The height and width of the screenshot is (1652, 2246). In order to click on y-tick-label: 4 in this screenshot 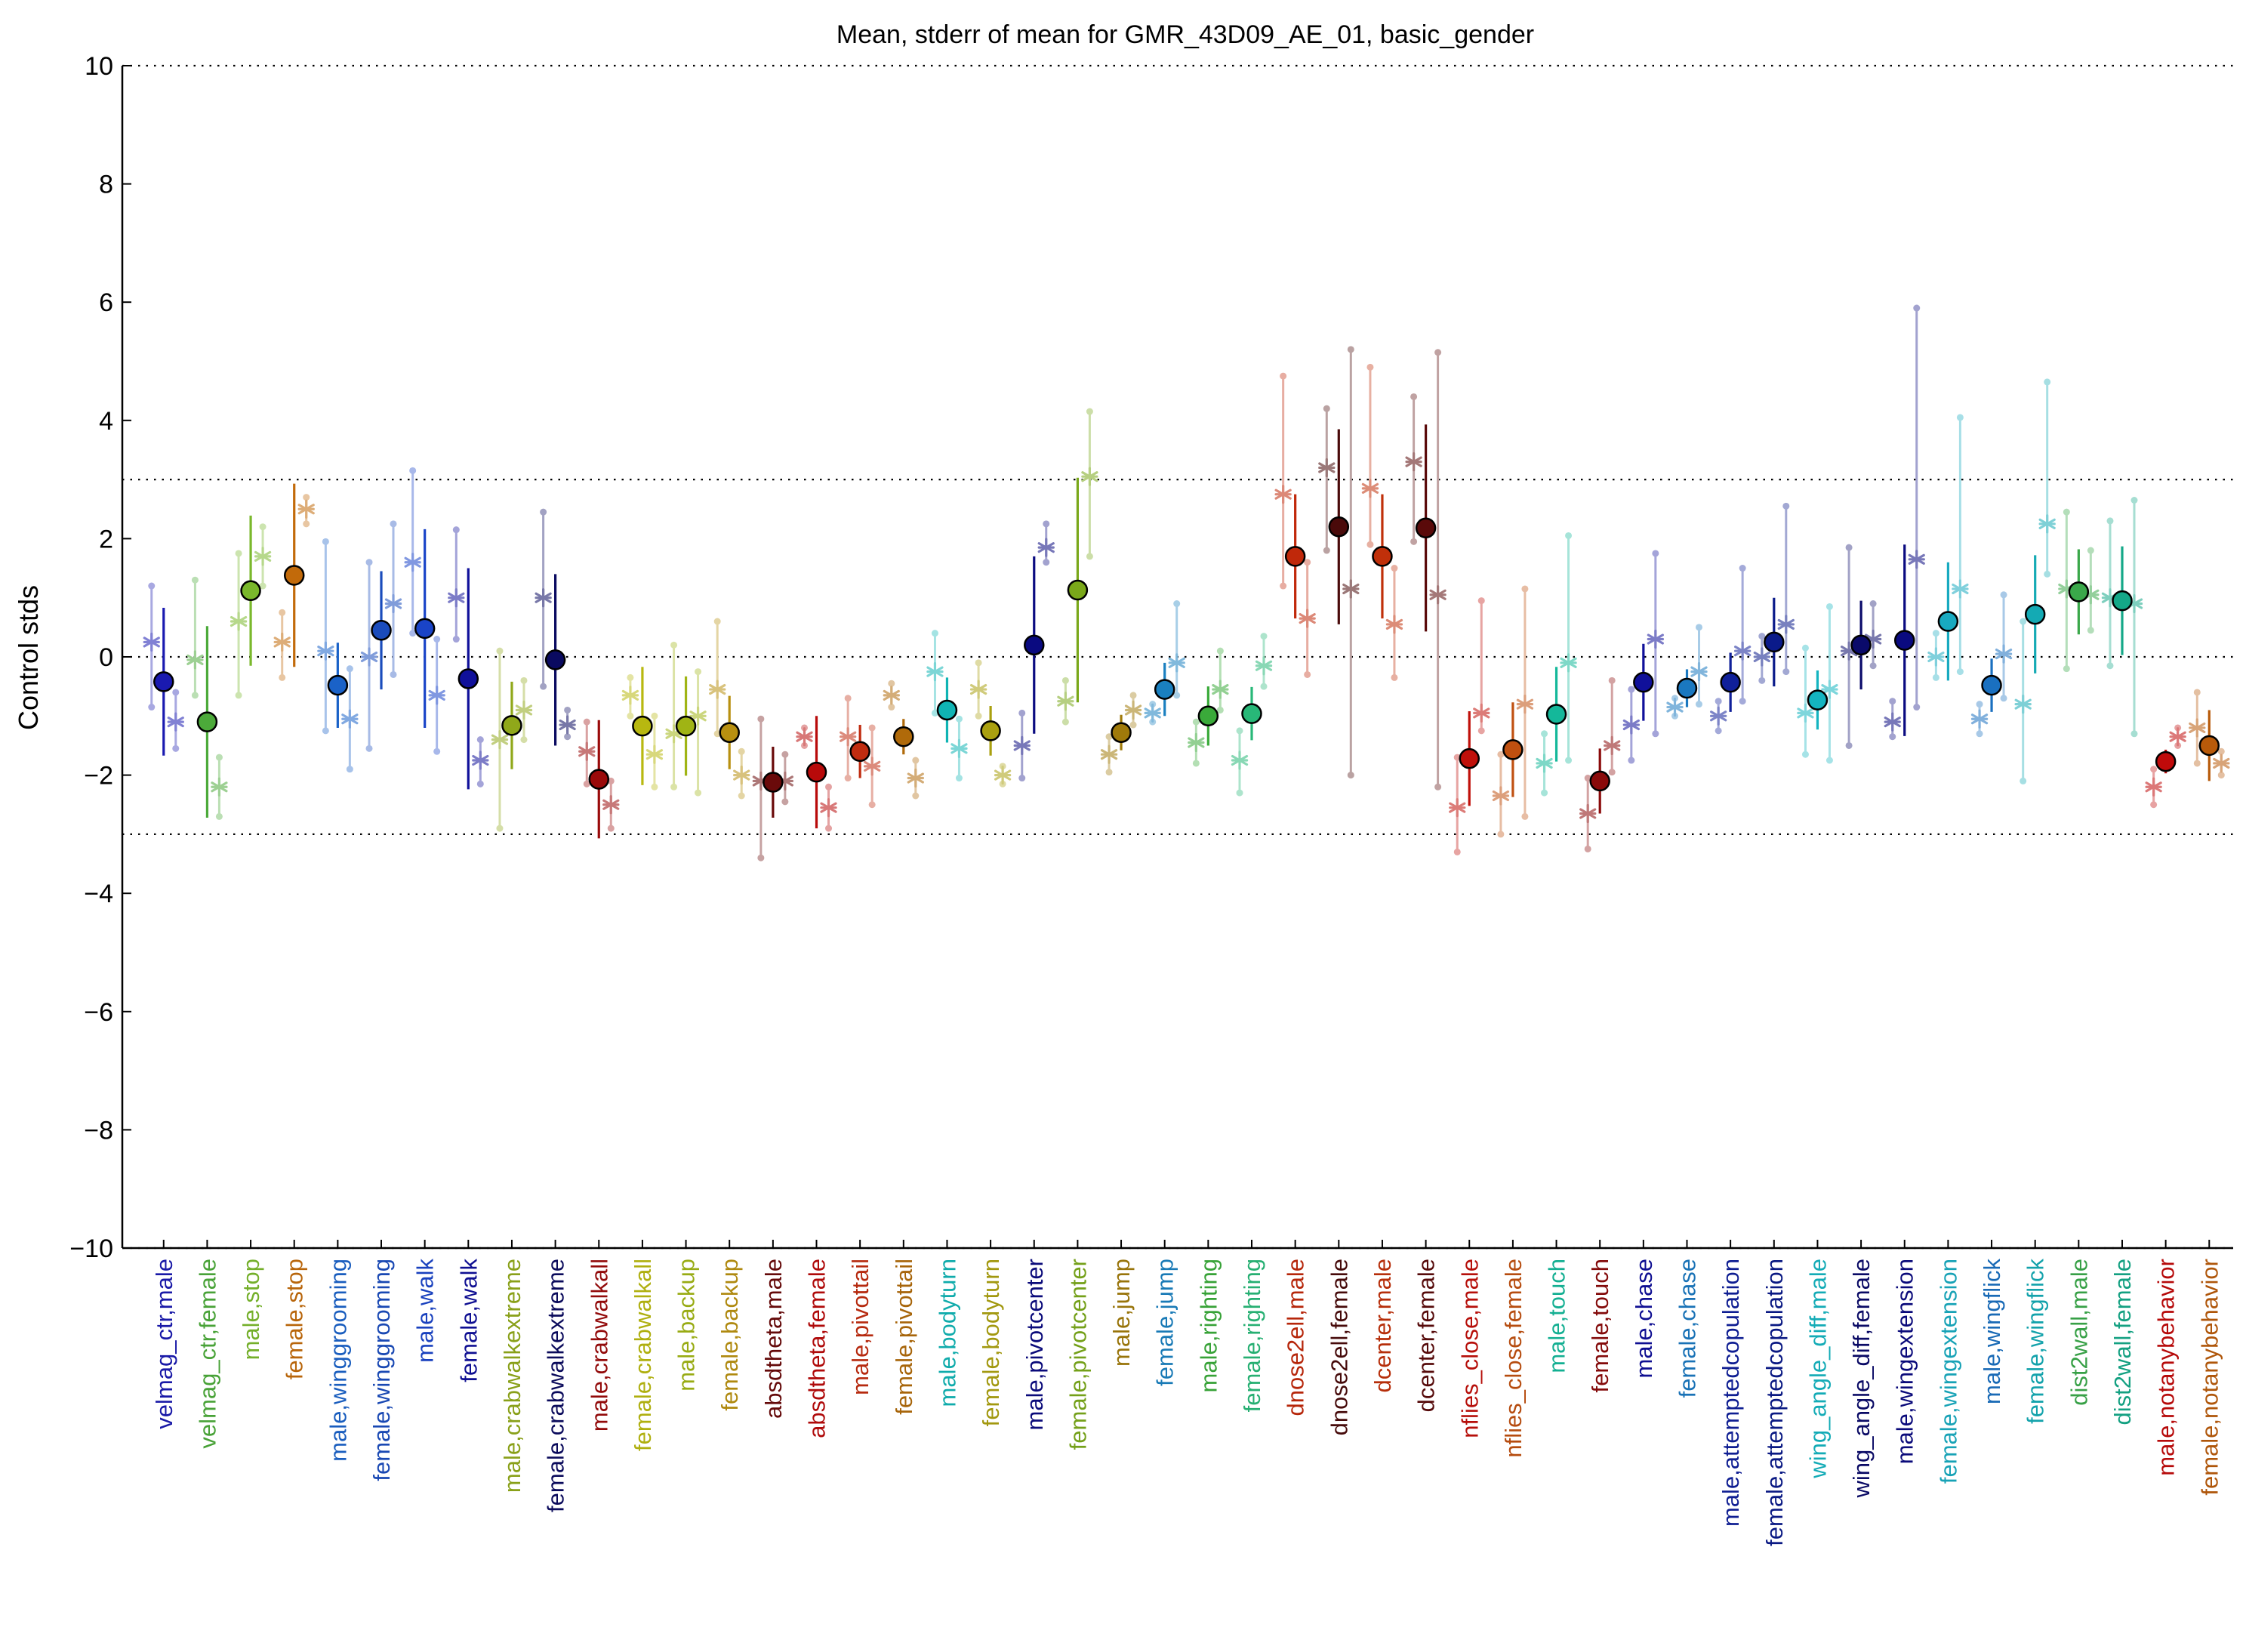, I will do `click(106, 422)`.